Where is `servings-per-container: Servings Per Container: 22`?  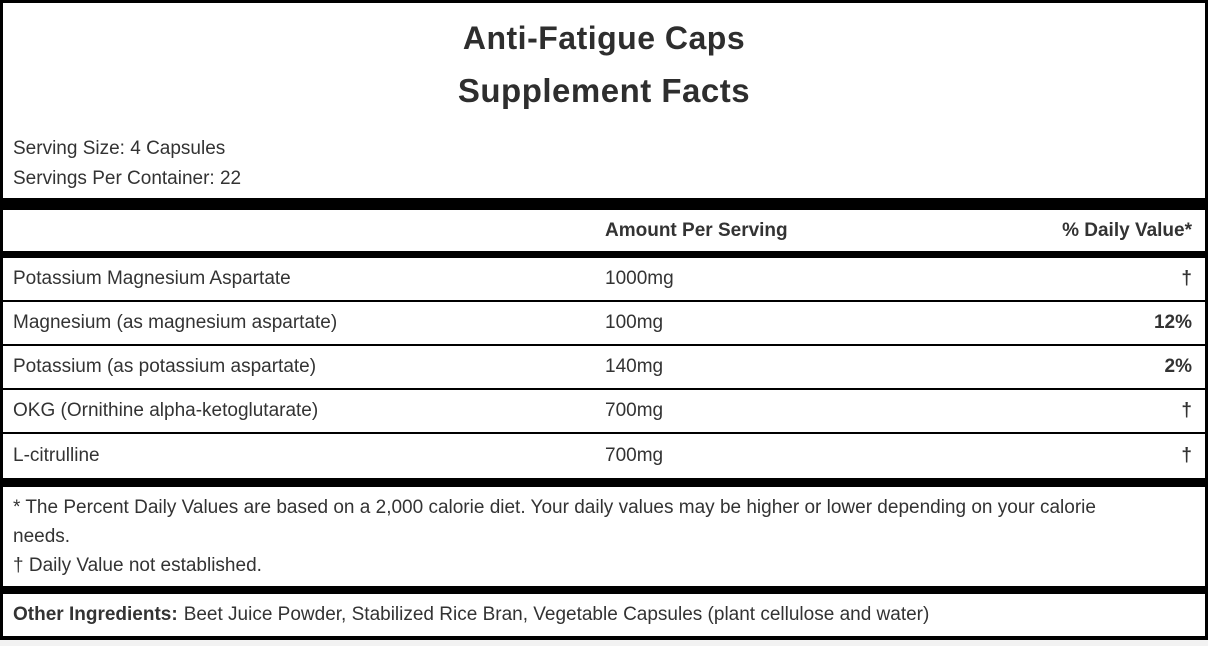 servings-per-container: Servings Per Container: 22 is located at coordinates (127, 178).